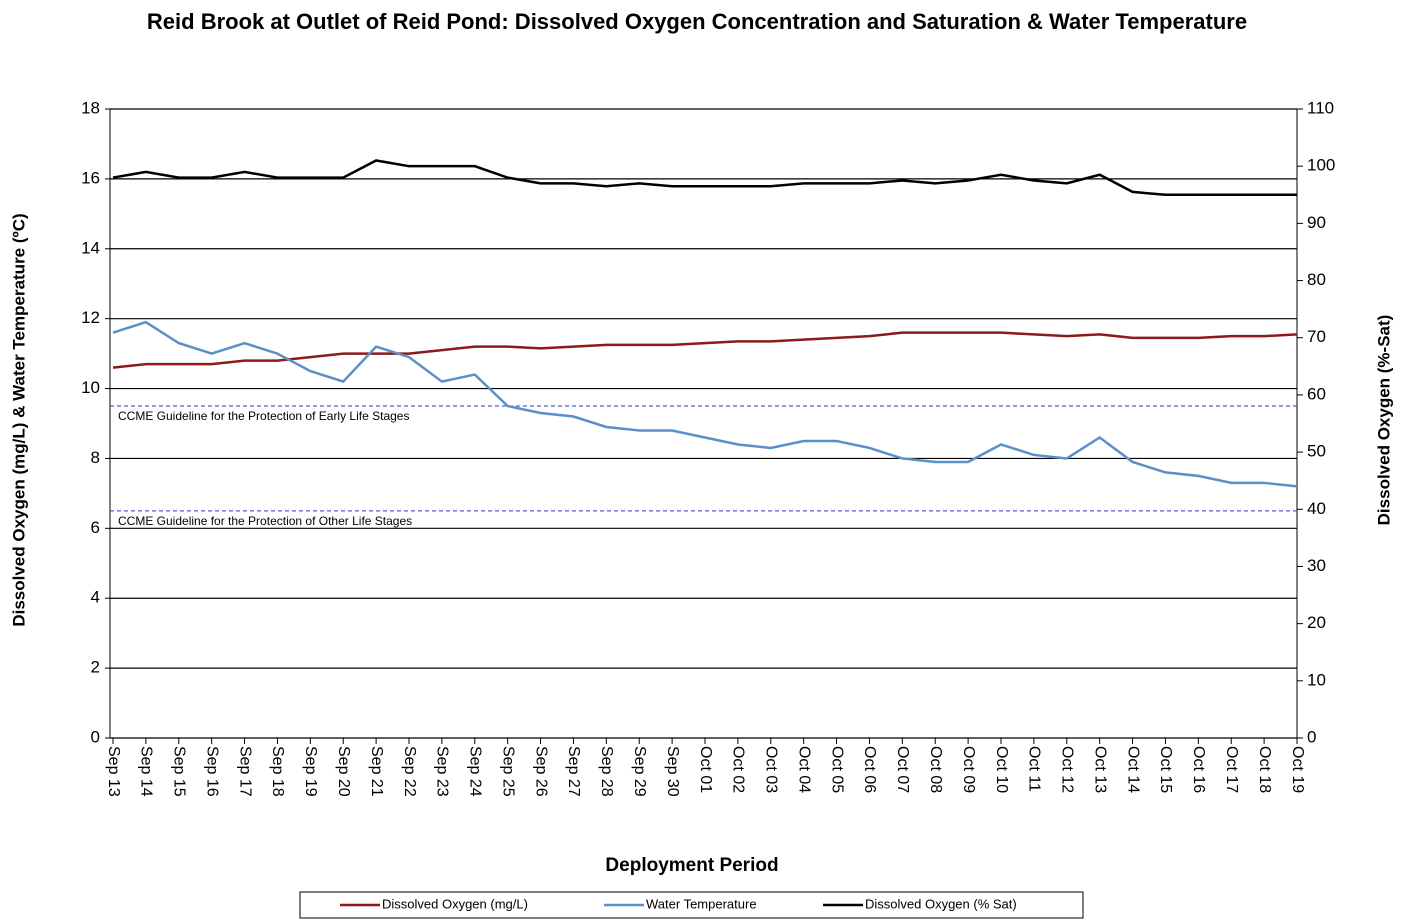 The image size is (1411, 920). What do you see at coordinates (771, 769) in the screenshot?
I see `x-tick-label: Oct 03` at bounding box center [771, 769].